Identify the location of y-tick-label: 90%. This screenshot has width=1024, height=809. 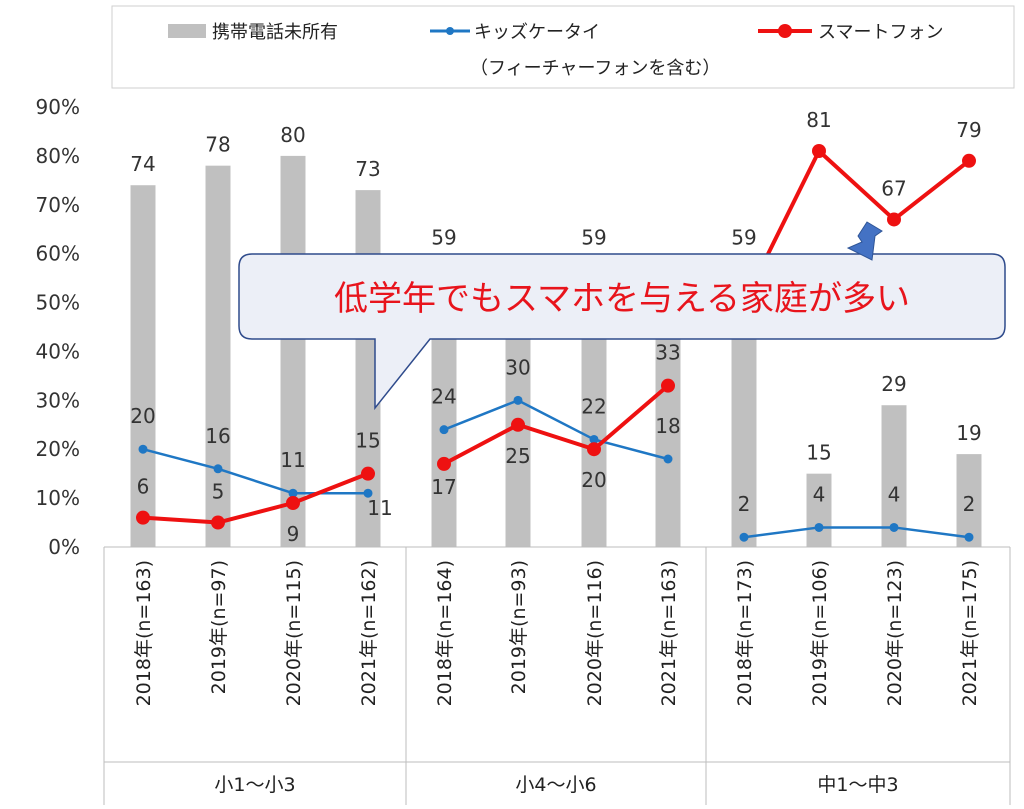
(58, 107).